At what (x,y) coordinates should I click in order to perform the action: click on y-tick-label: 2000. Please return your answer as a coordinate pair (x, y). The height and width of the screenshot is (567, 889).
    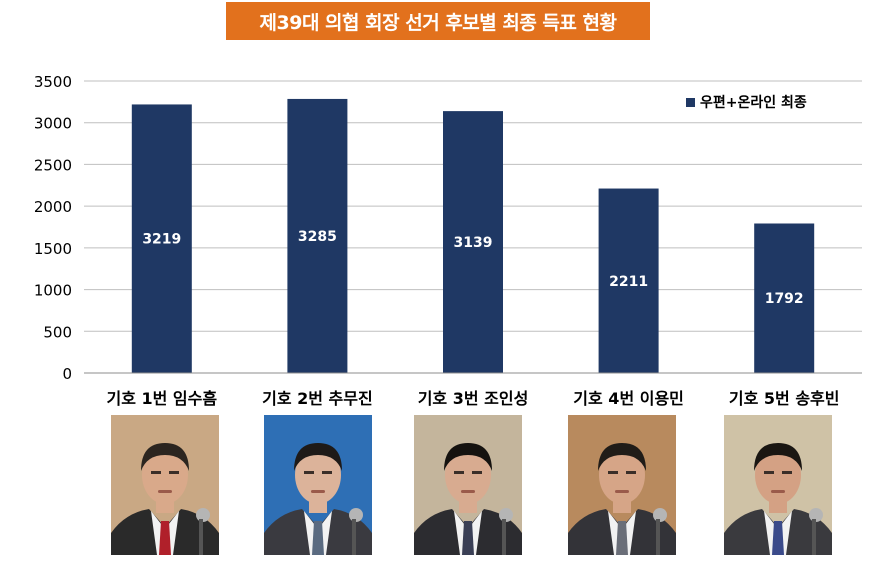
    Looking at the image, I should click on (53, 207).